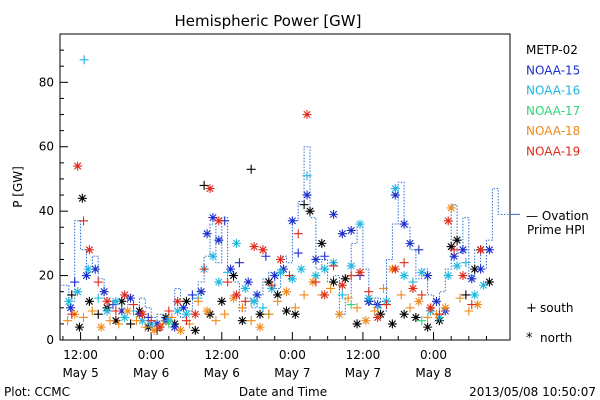 Image resolution: width=600 pixels, height=400 pixels. What do you see at coordinates (18, 187) in the screenshot?
I see `y-axis-label: P [GW]` at bounding box center [18, 187].